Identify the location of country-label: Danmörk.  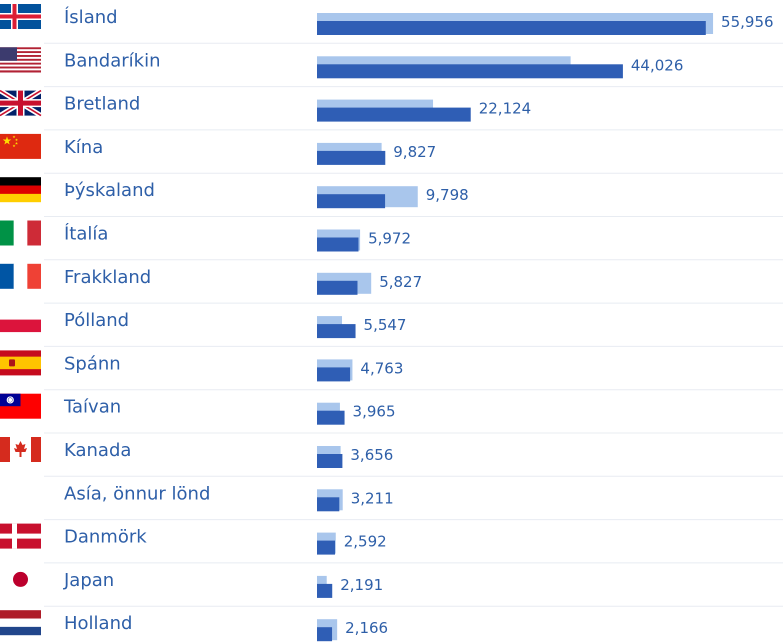
(105, 537).